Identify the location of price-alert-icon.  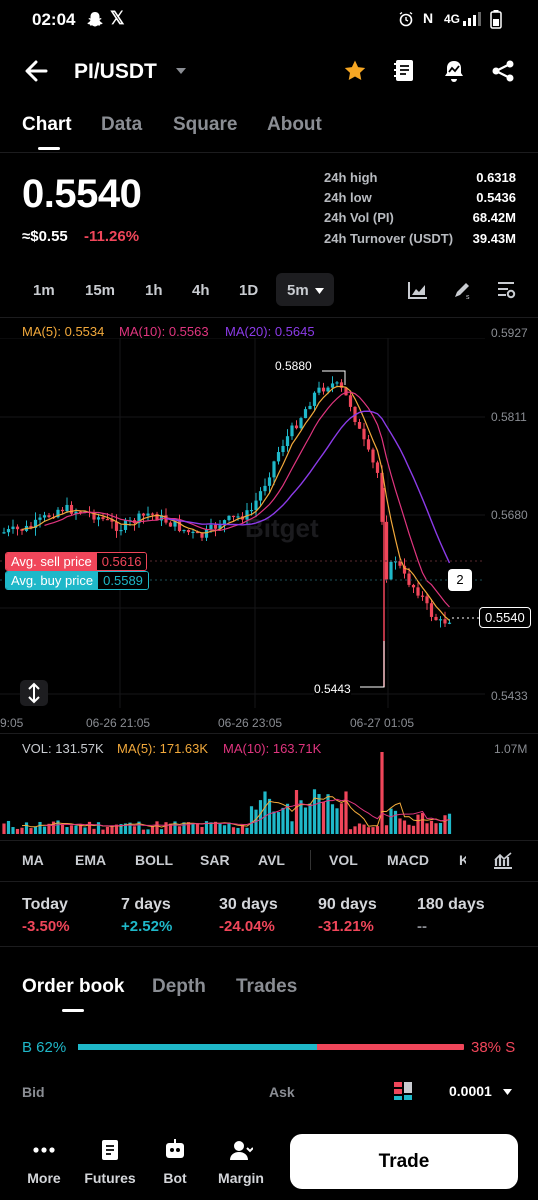
(454, 71).